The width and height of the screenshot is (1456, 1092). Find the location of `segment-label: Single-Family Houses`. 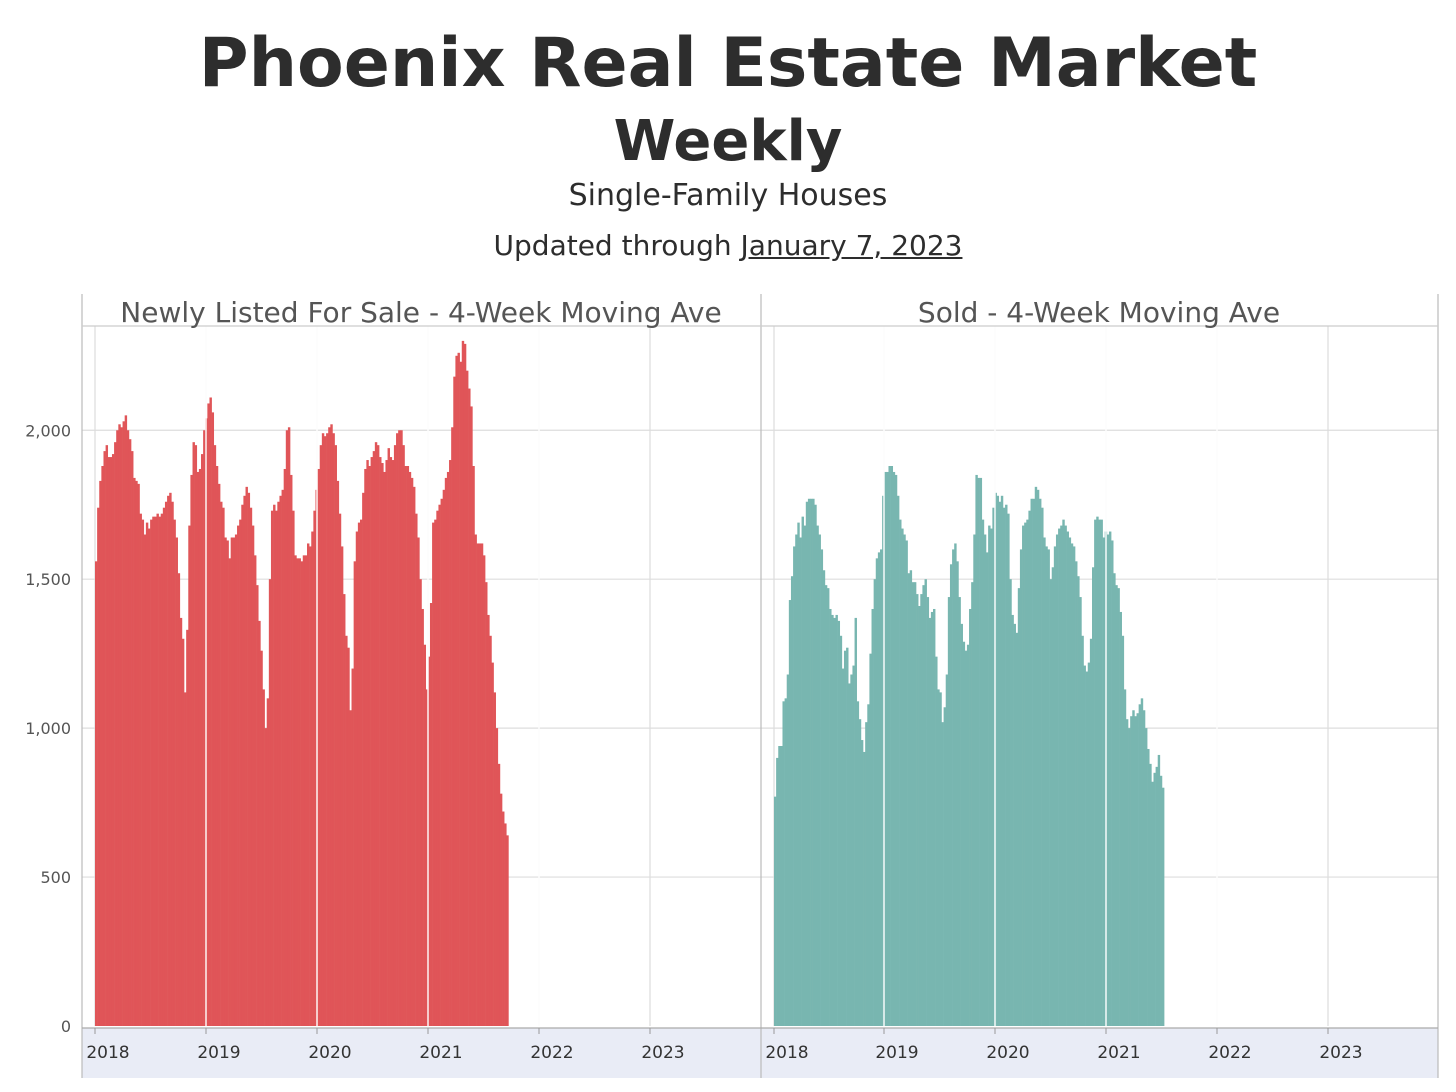

segment-label: Single-Family Houses is located at coordinates (728, 195).